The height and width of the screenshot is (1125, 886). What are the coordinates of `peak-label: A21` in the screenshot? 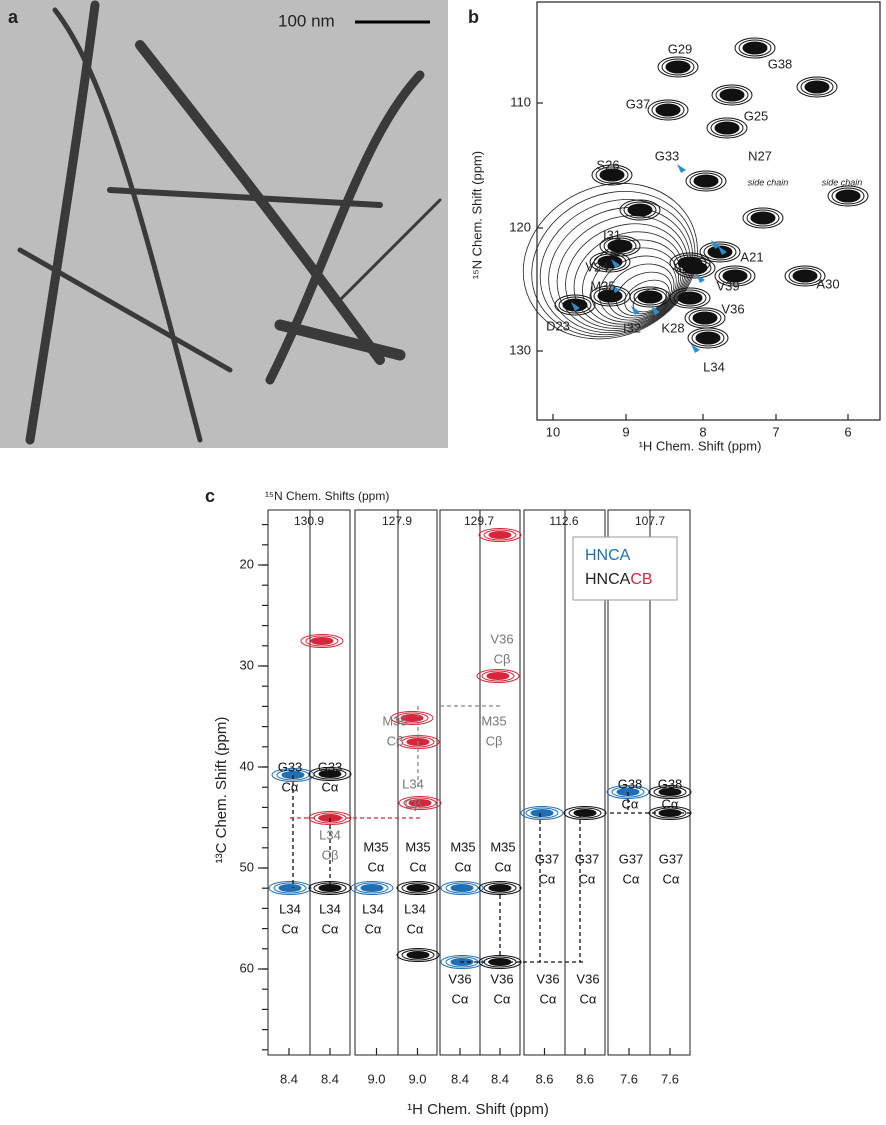 It's located at (751, 256).